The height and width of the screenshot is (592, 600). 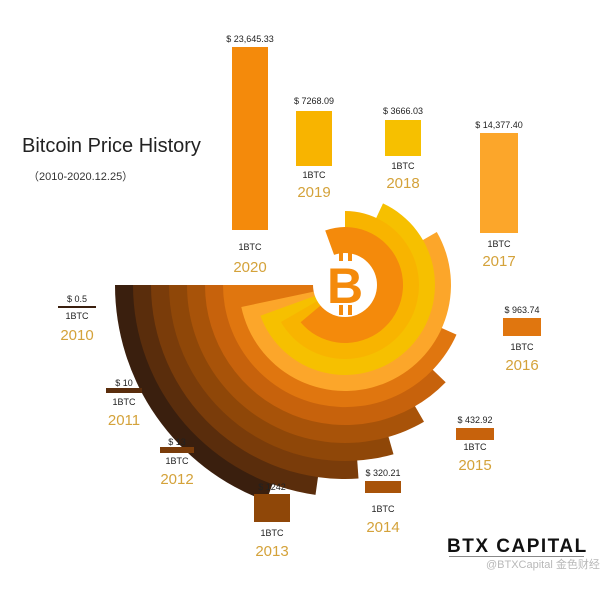 What do you see at coordinates (313, 192) in the screenshot?
I see `year-label-2019: 2019` at bounding box center [313, 192].